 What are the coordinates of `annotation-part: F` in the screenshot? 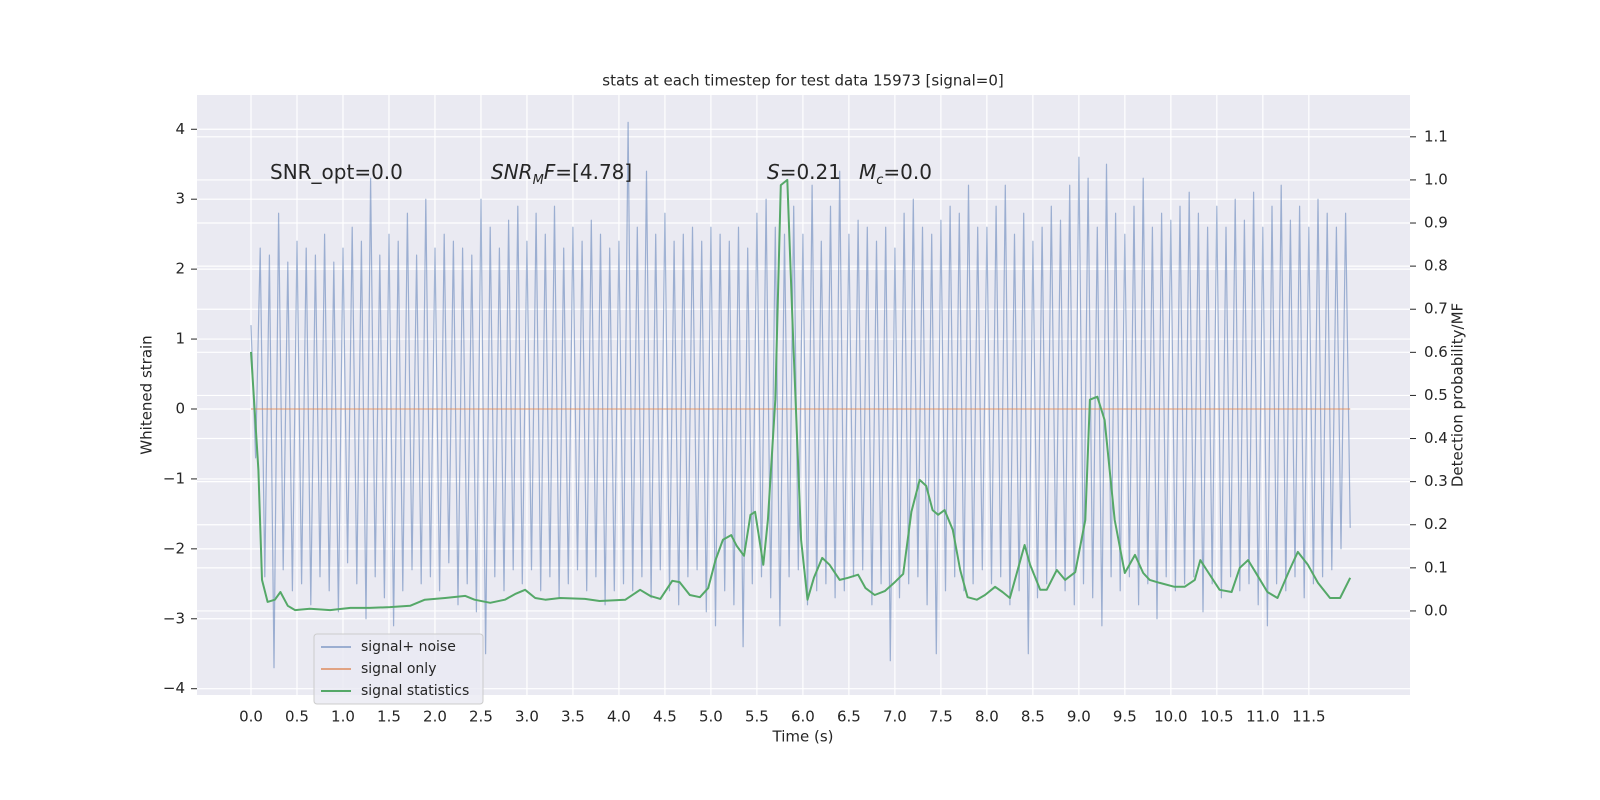 It's located at (550, 172).